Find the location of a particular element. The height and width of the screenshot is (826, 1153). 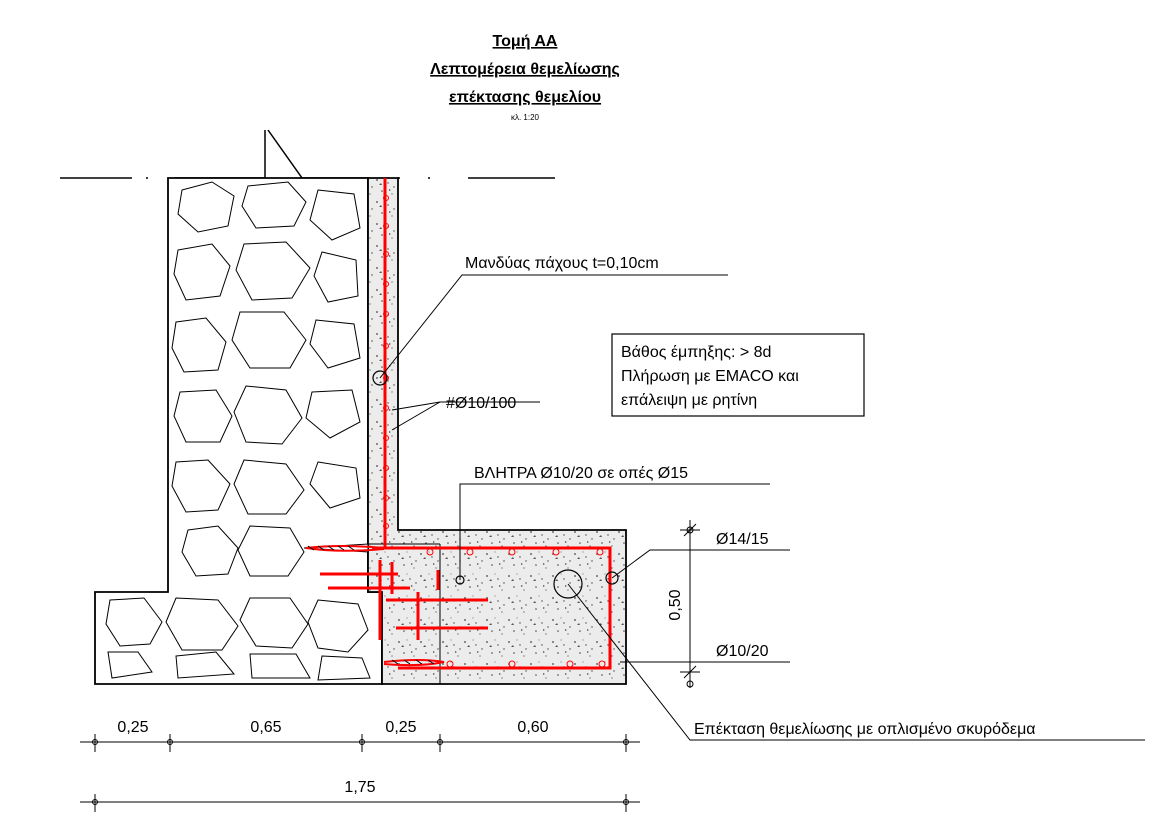

concrete-jacket-and-extension is located at coordinates (497, 431).